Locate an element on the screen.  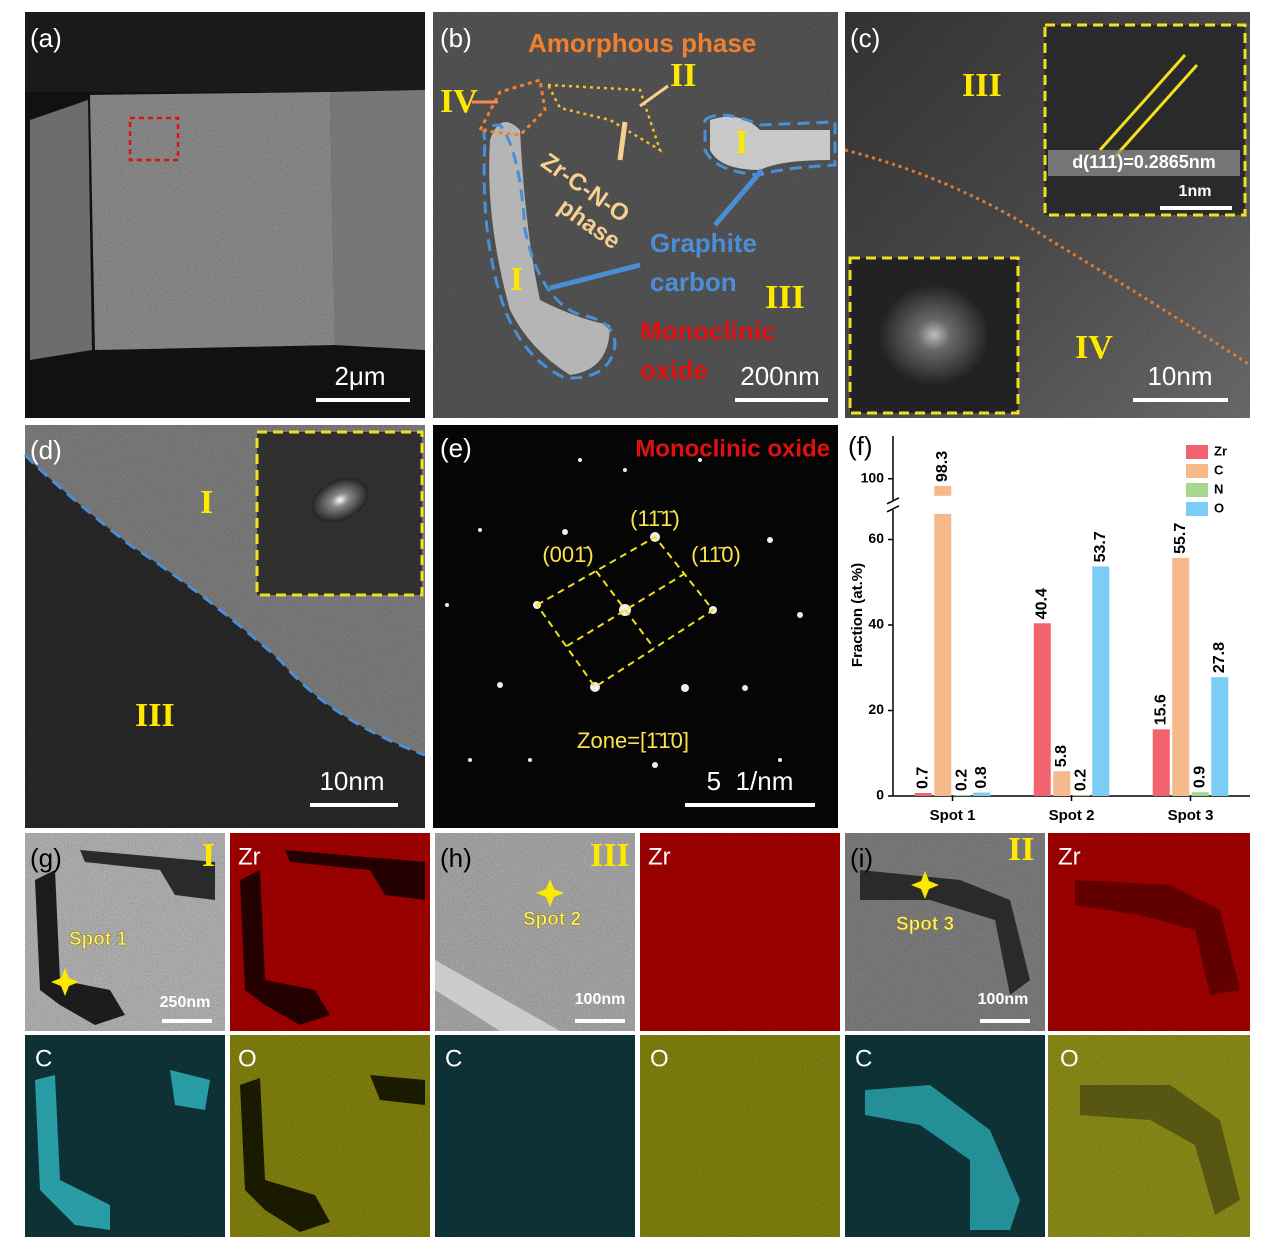
y-tick-label: 100 is located at coordinates (873, 477).